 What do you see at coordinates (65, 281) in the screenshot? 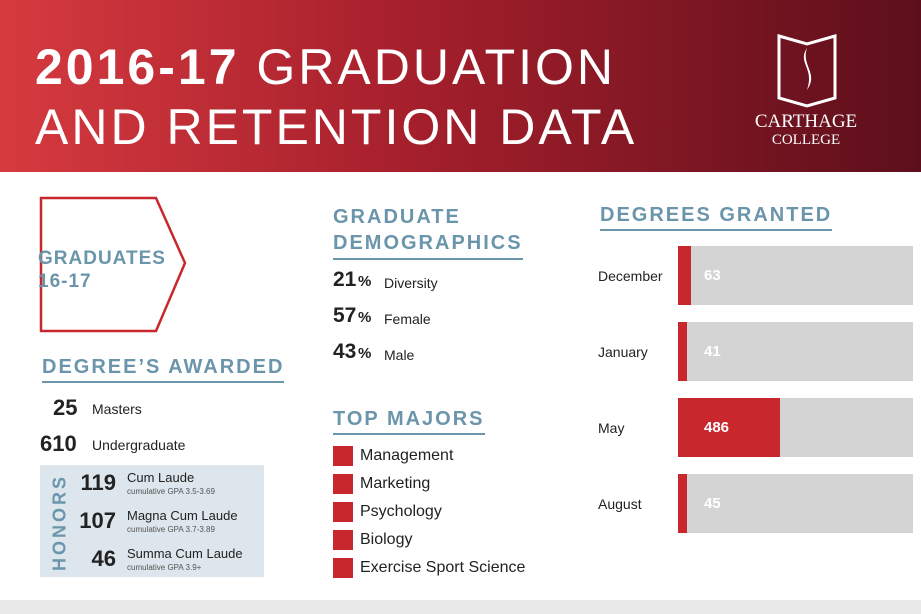
I see `graduates-line2: 16-17` at bounding box center [65, 281].